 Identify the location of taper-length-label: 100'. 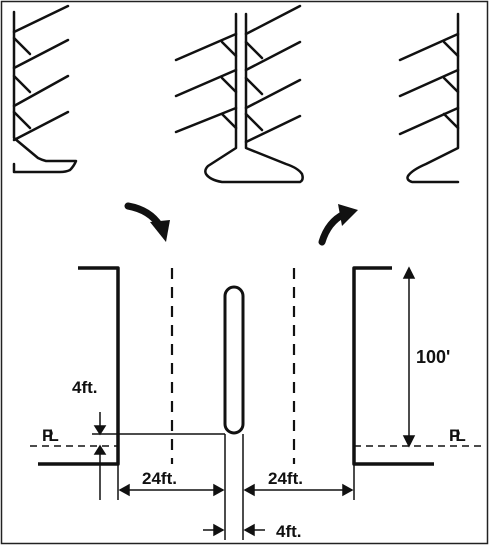
(433, 357).